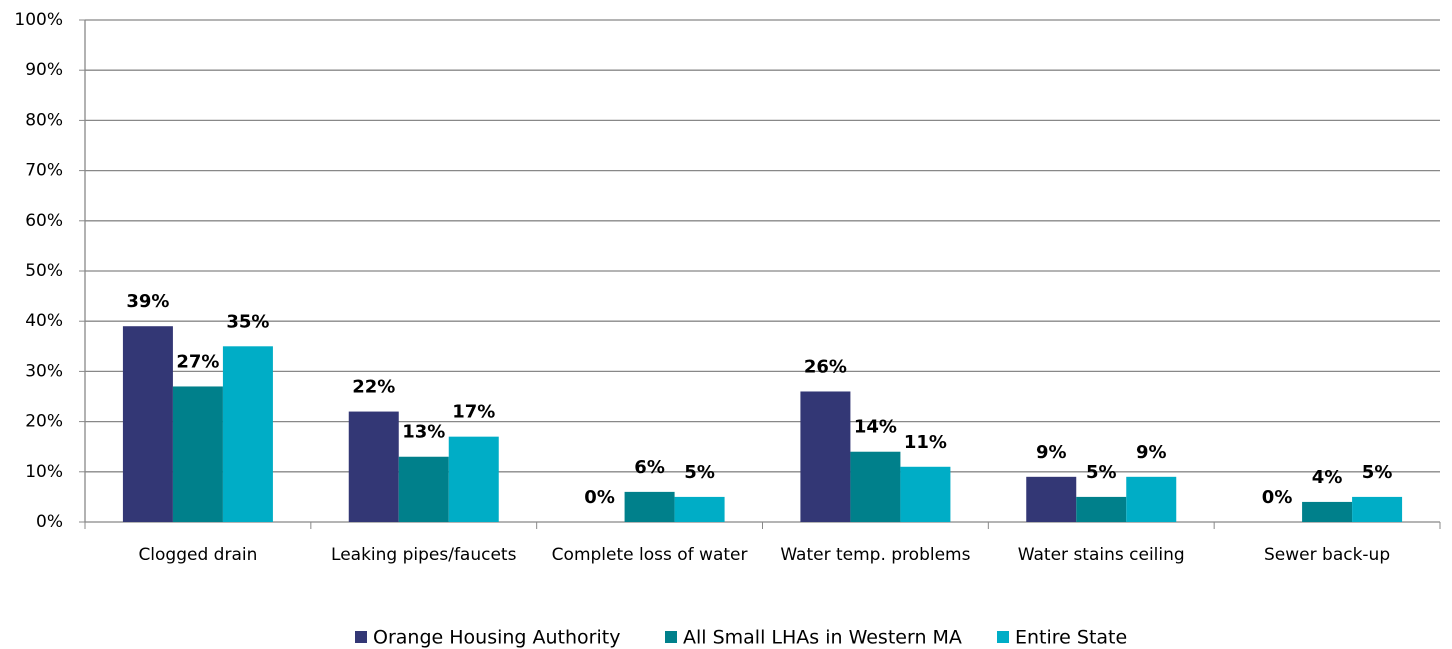 This screenshot has height=649, width=1452. I want to click on x-tick-label: Water temp. problems, so click(875, 555).